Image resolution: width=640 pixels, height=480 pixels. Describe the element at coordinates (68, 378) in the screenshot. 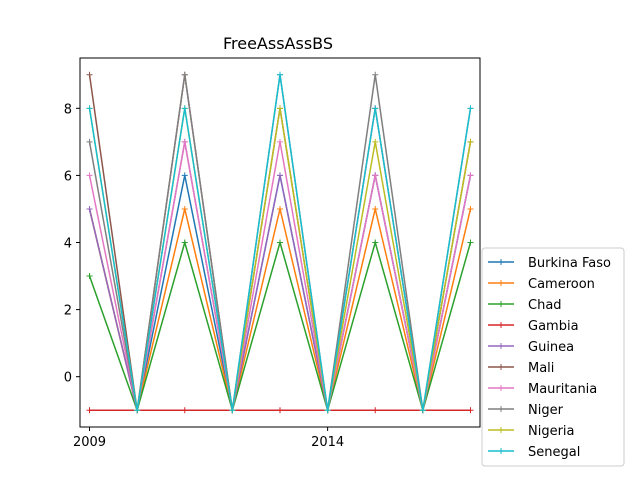

I see `y-tick-label: 0` at that location.